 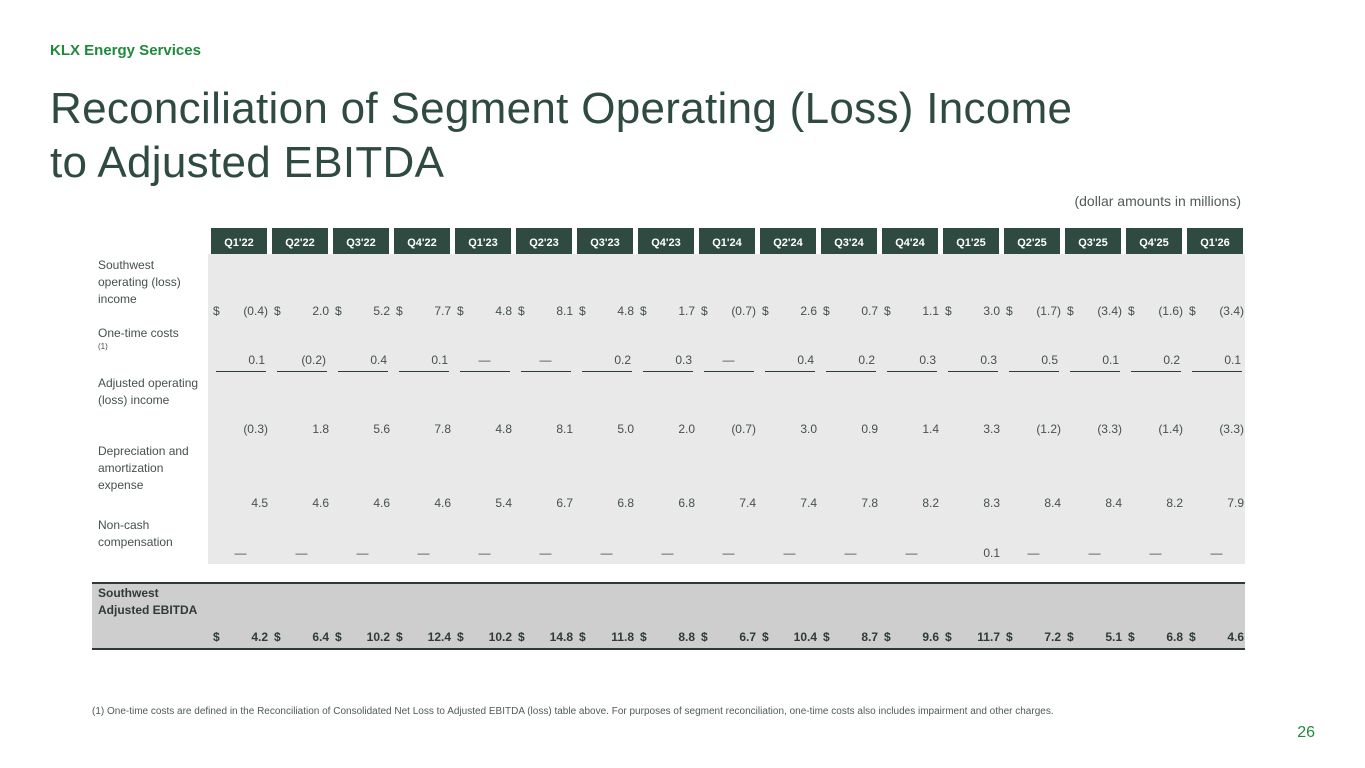 I want to click on quarter-label: Q4'24, so click(x=910, y=241).